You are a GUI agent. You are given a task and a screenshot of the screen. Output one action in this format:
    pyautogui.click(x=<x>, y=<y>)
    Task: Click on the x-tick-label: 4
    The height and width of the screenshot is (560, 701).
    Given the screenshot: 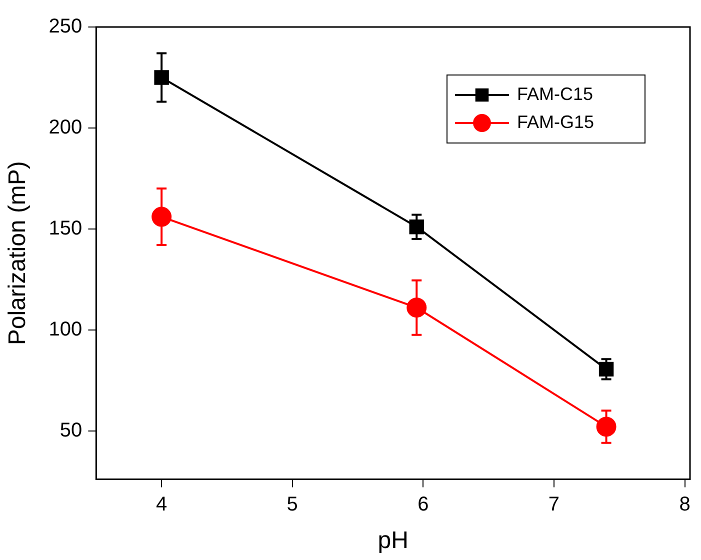 What is the action you would take?
    pyautogui.click(x=162, y=505)
    